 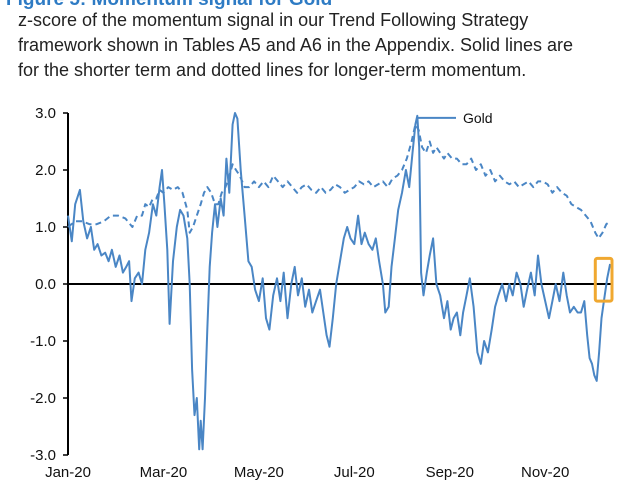 I want to click on x-tick-label: May-20, so click(x=259, y=472).